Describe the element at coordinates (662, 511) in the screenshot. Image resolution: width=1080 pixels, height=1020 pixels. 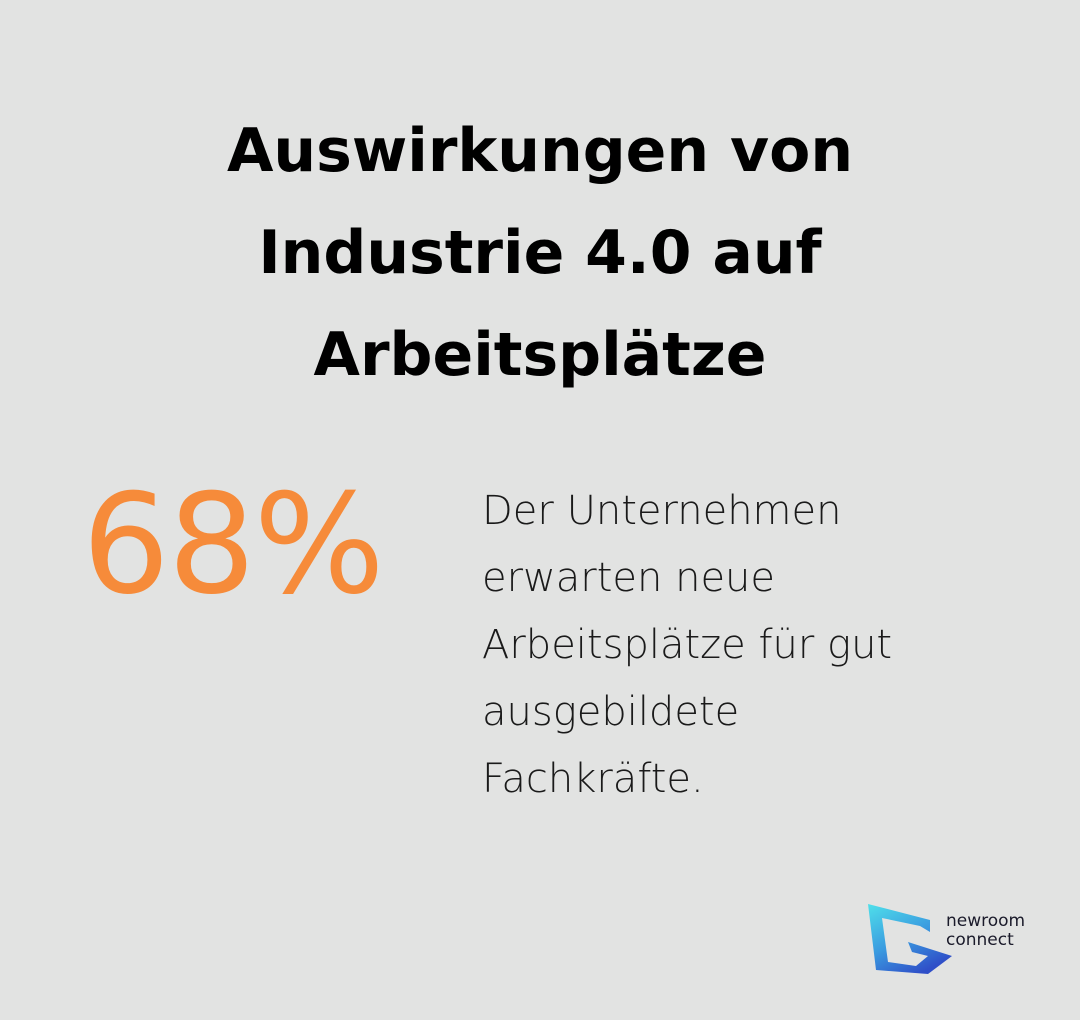
I see `stat-description-line: Der Unternehmen` at that location.